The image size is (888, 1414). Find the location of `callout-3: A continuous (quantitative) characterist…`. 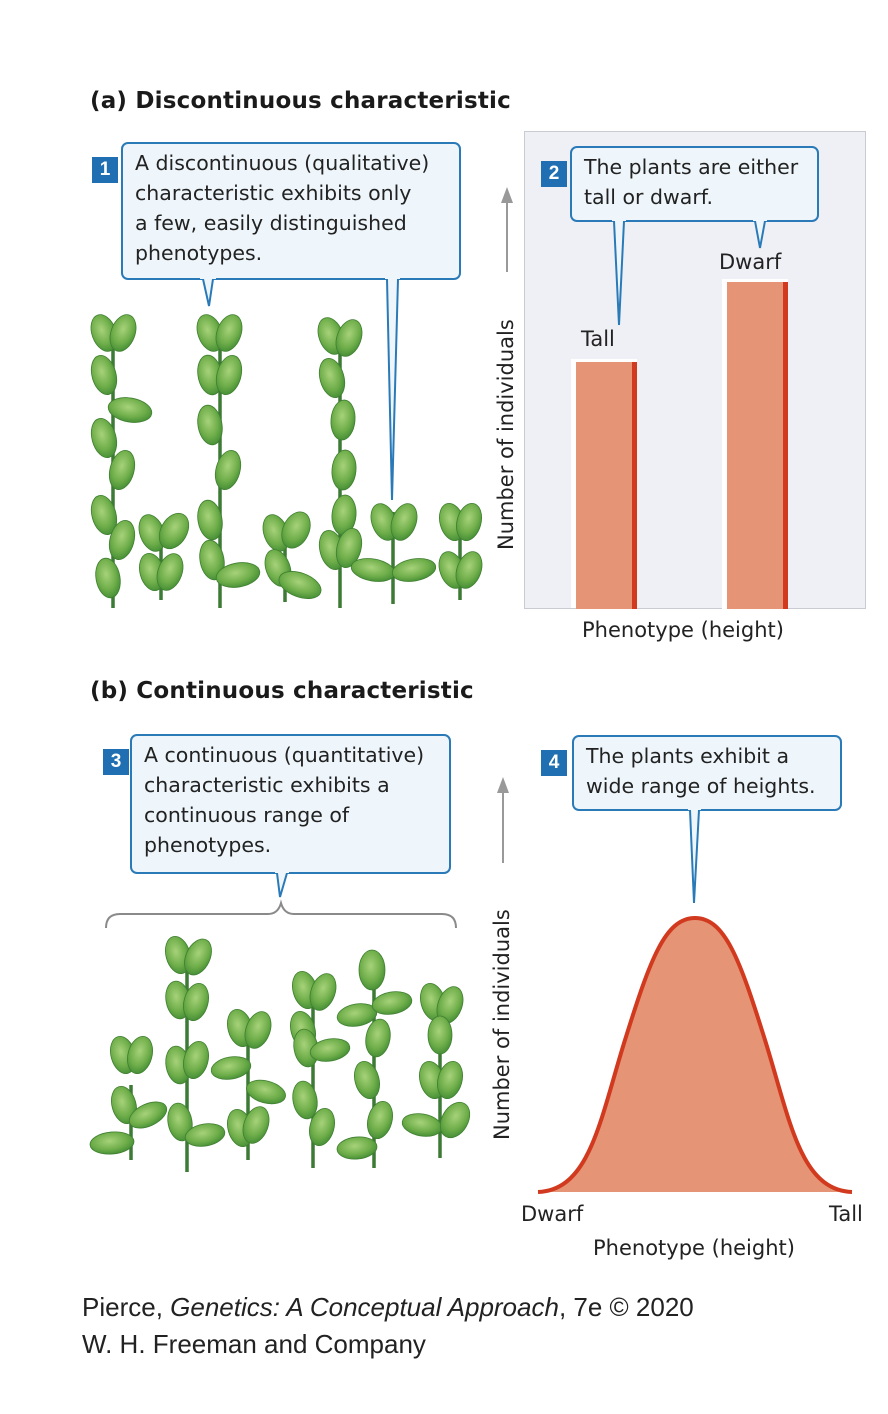

callout-3: A continuous (quantitative) characterist… is located at coordinates (290, 804).